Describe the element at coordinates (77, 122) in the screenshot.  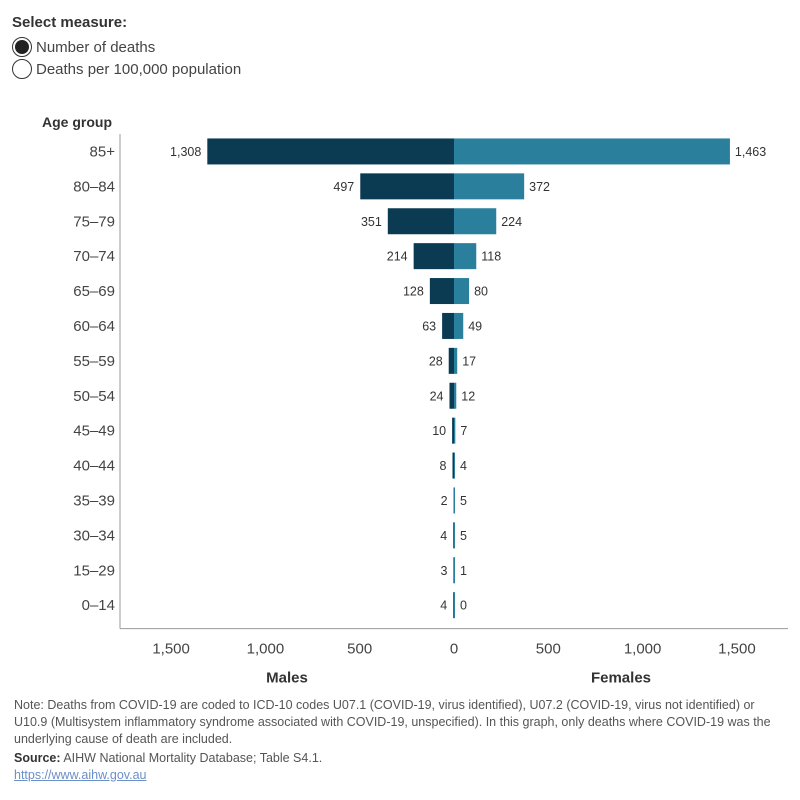
I see `y-axis-title: Age group` at that location.